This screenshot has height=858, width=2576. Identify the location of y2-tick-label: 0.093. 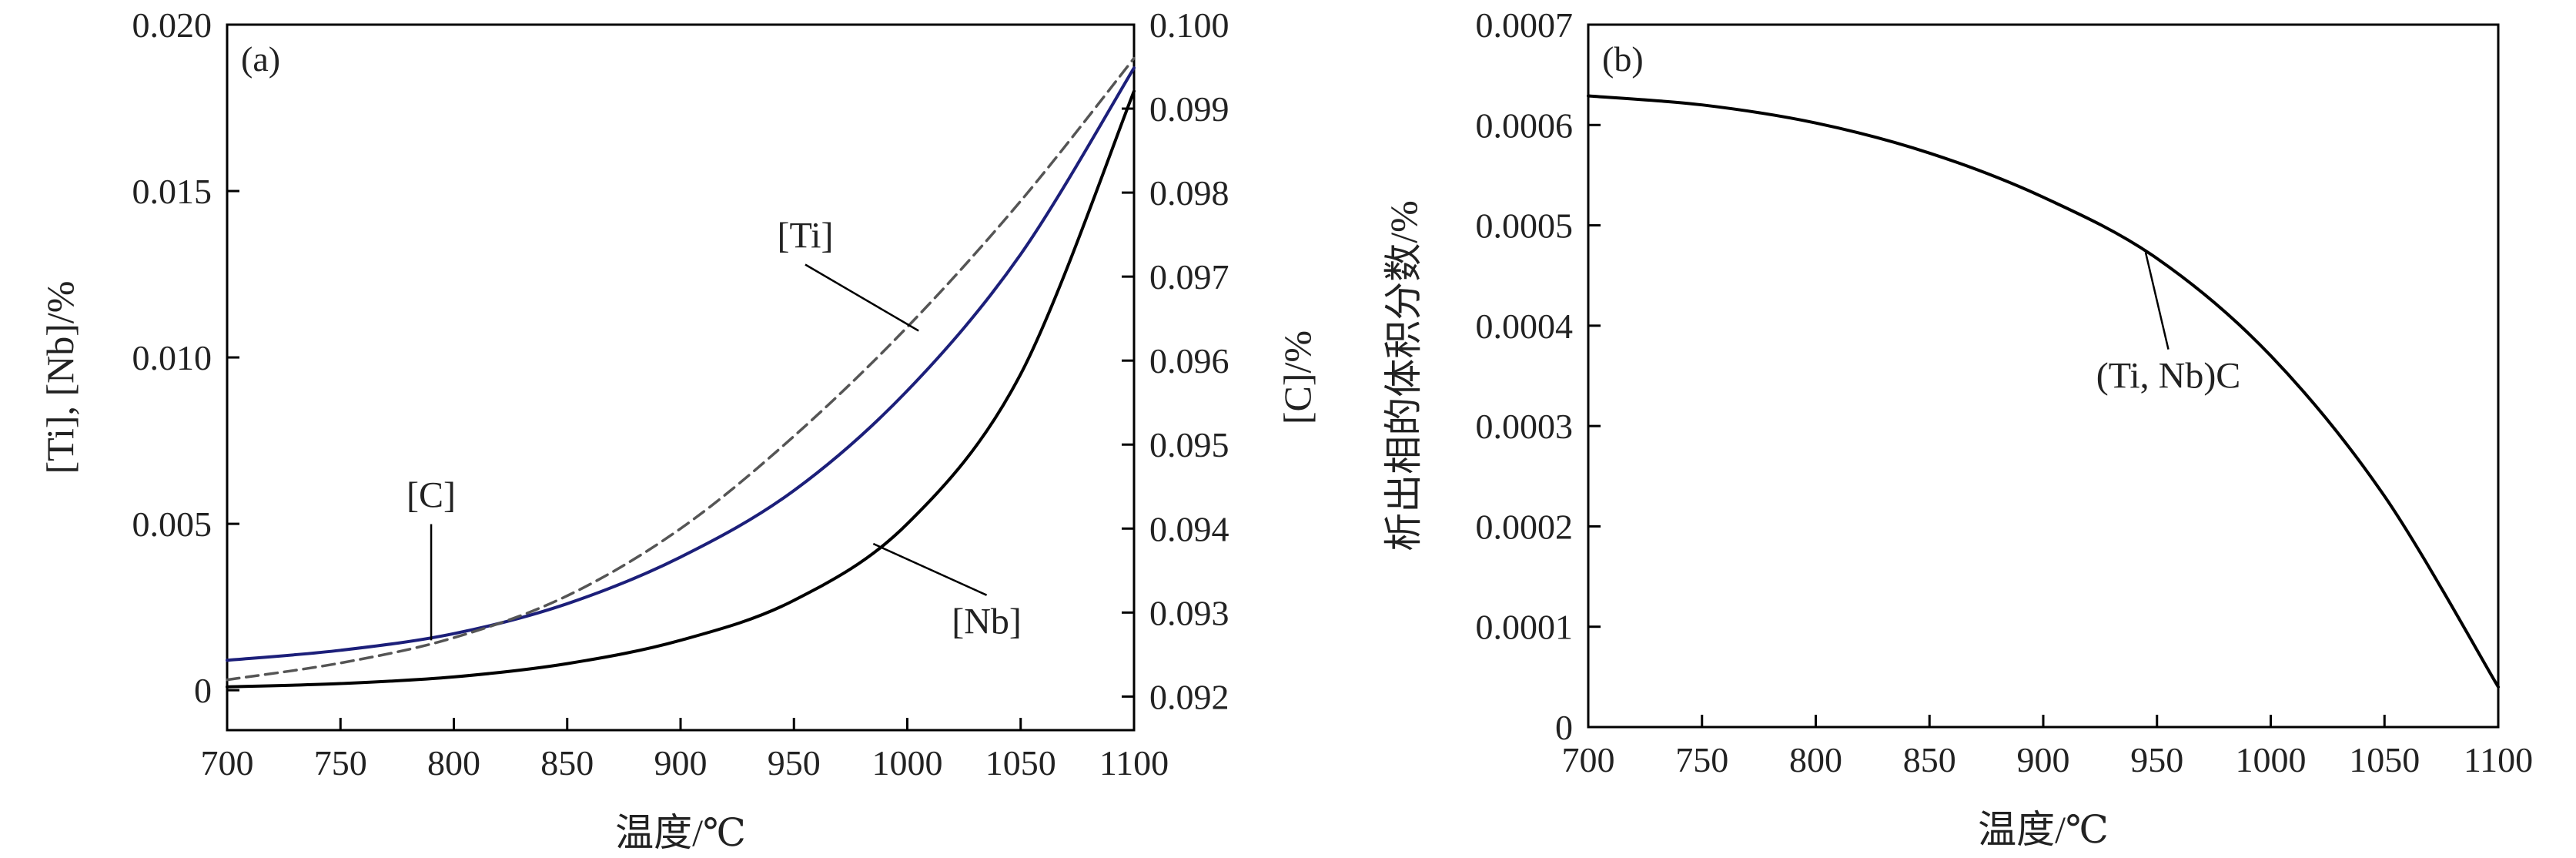
(1189, 612).